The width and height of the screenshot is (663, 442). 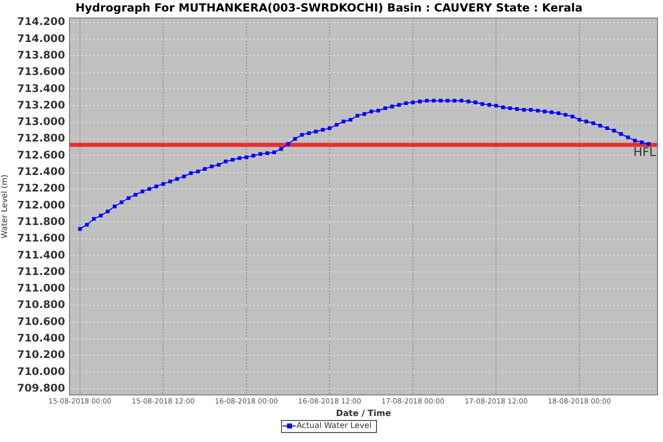 I want to click on y-tick-label: 713.600, so click(x=41, y=72).